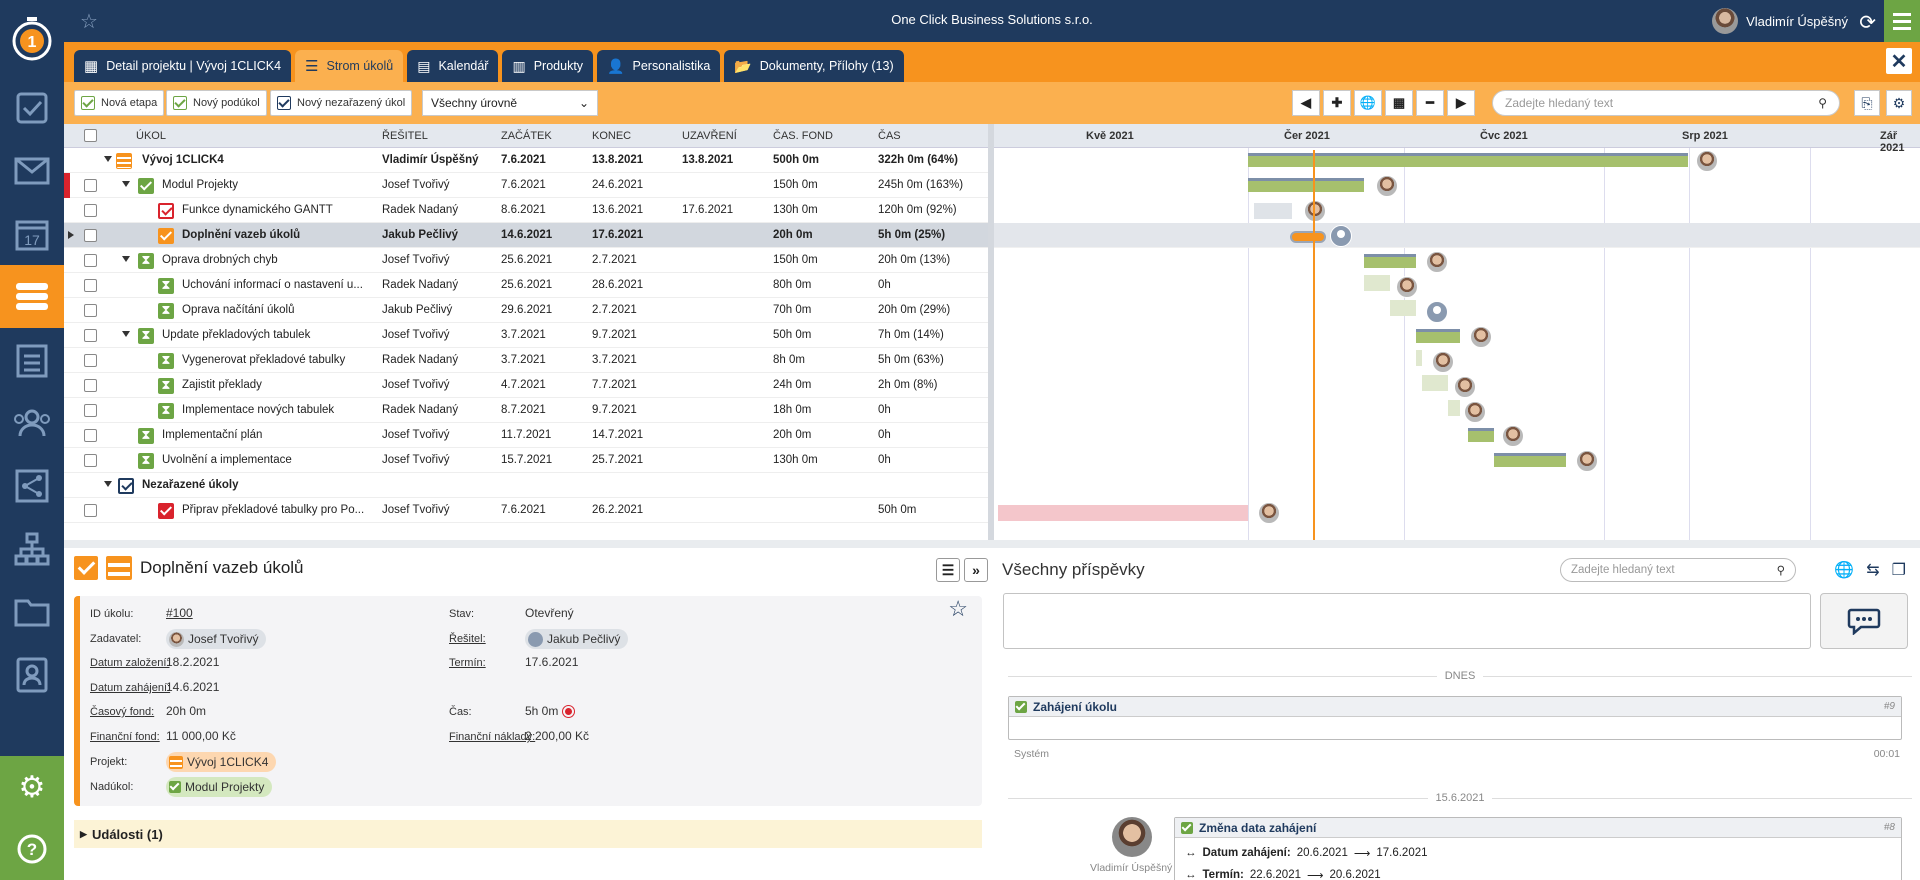 Image resolution: width=1920 pixels, height=880 pixels. I want to click on sidebar-item-clipboard, so click(32, 359).